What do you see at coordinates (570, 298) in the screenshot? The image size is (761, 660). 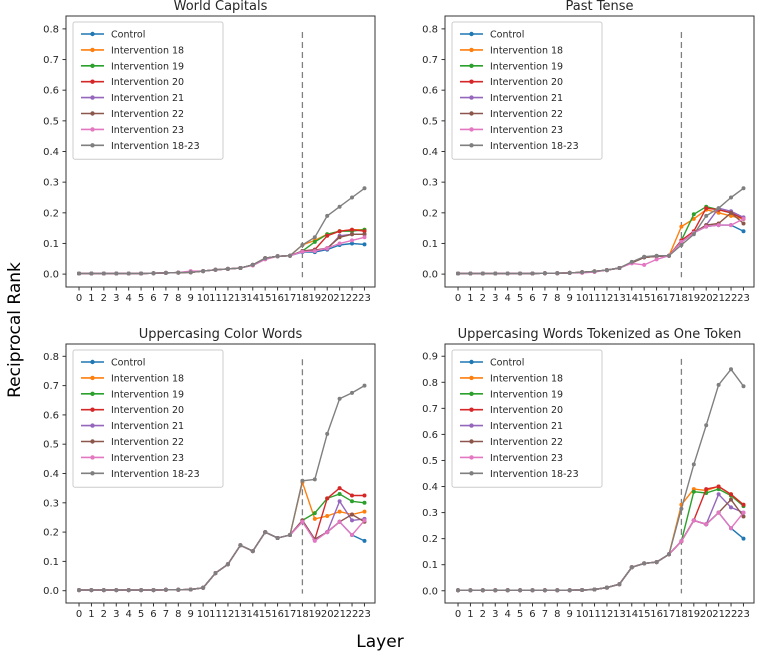 I see `x-tick-label: 9` at bounding box center [570, 298].